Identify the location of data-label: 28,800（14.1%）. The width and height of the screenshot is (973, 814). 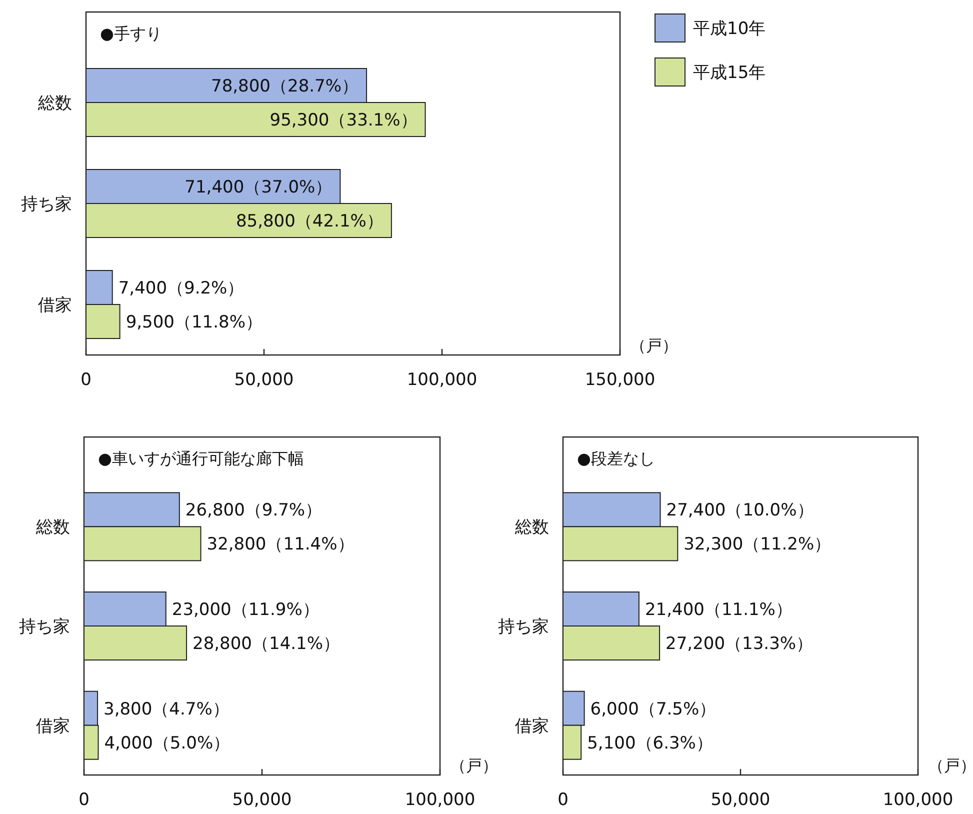
(266, 644).